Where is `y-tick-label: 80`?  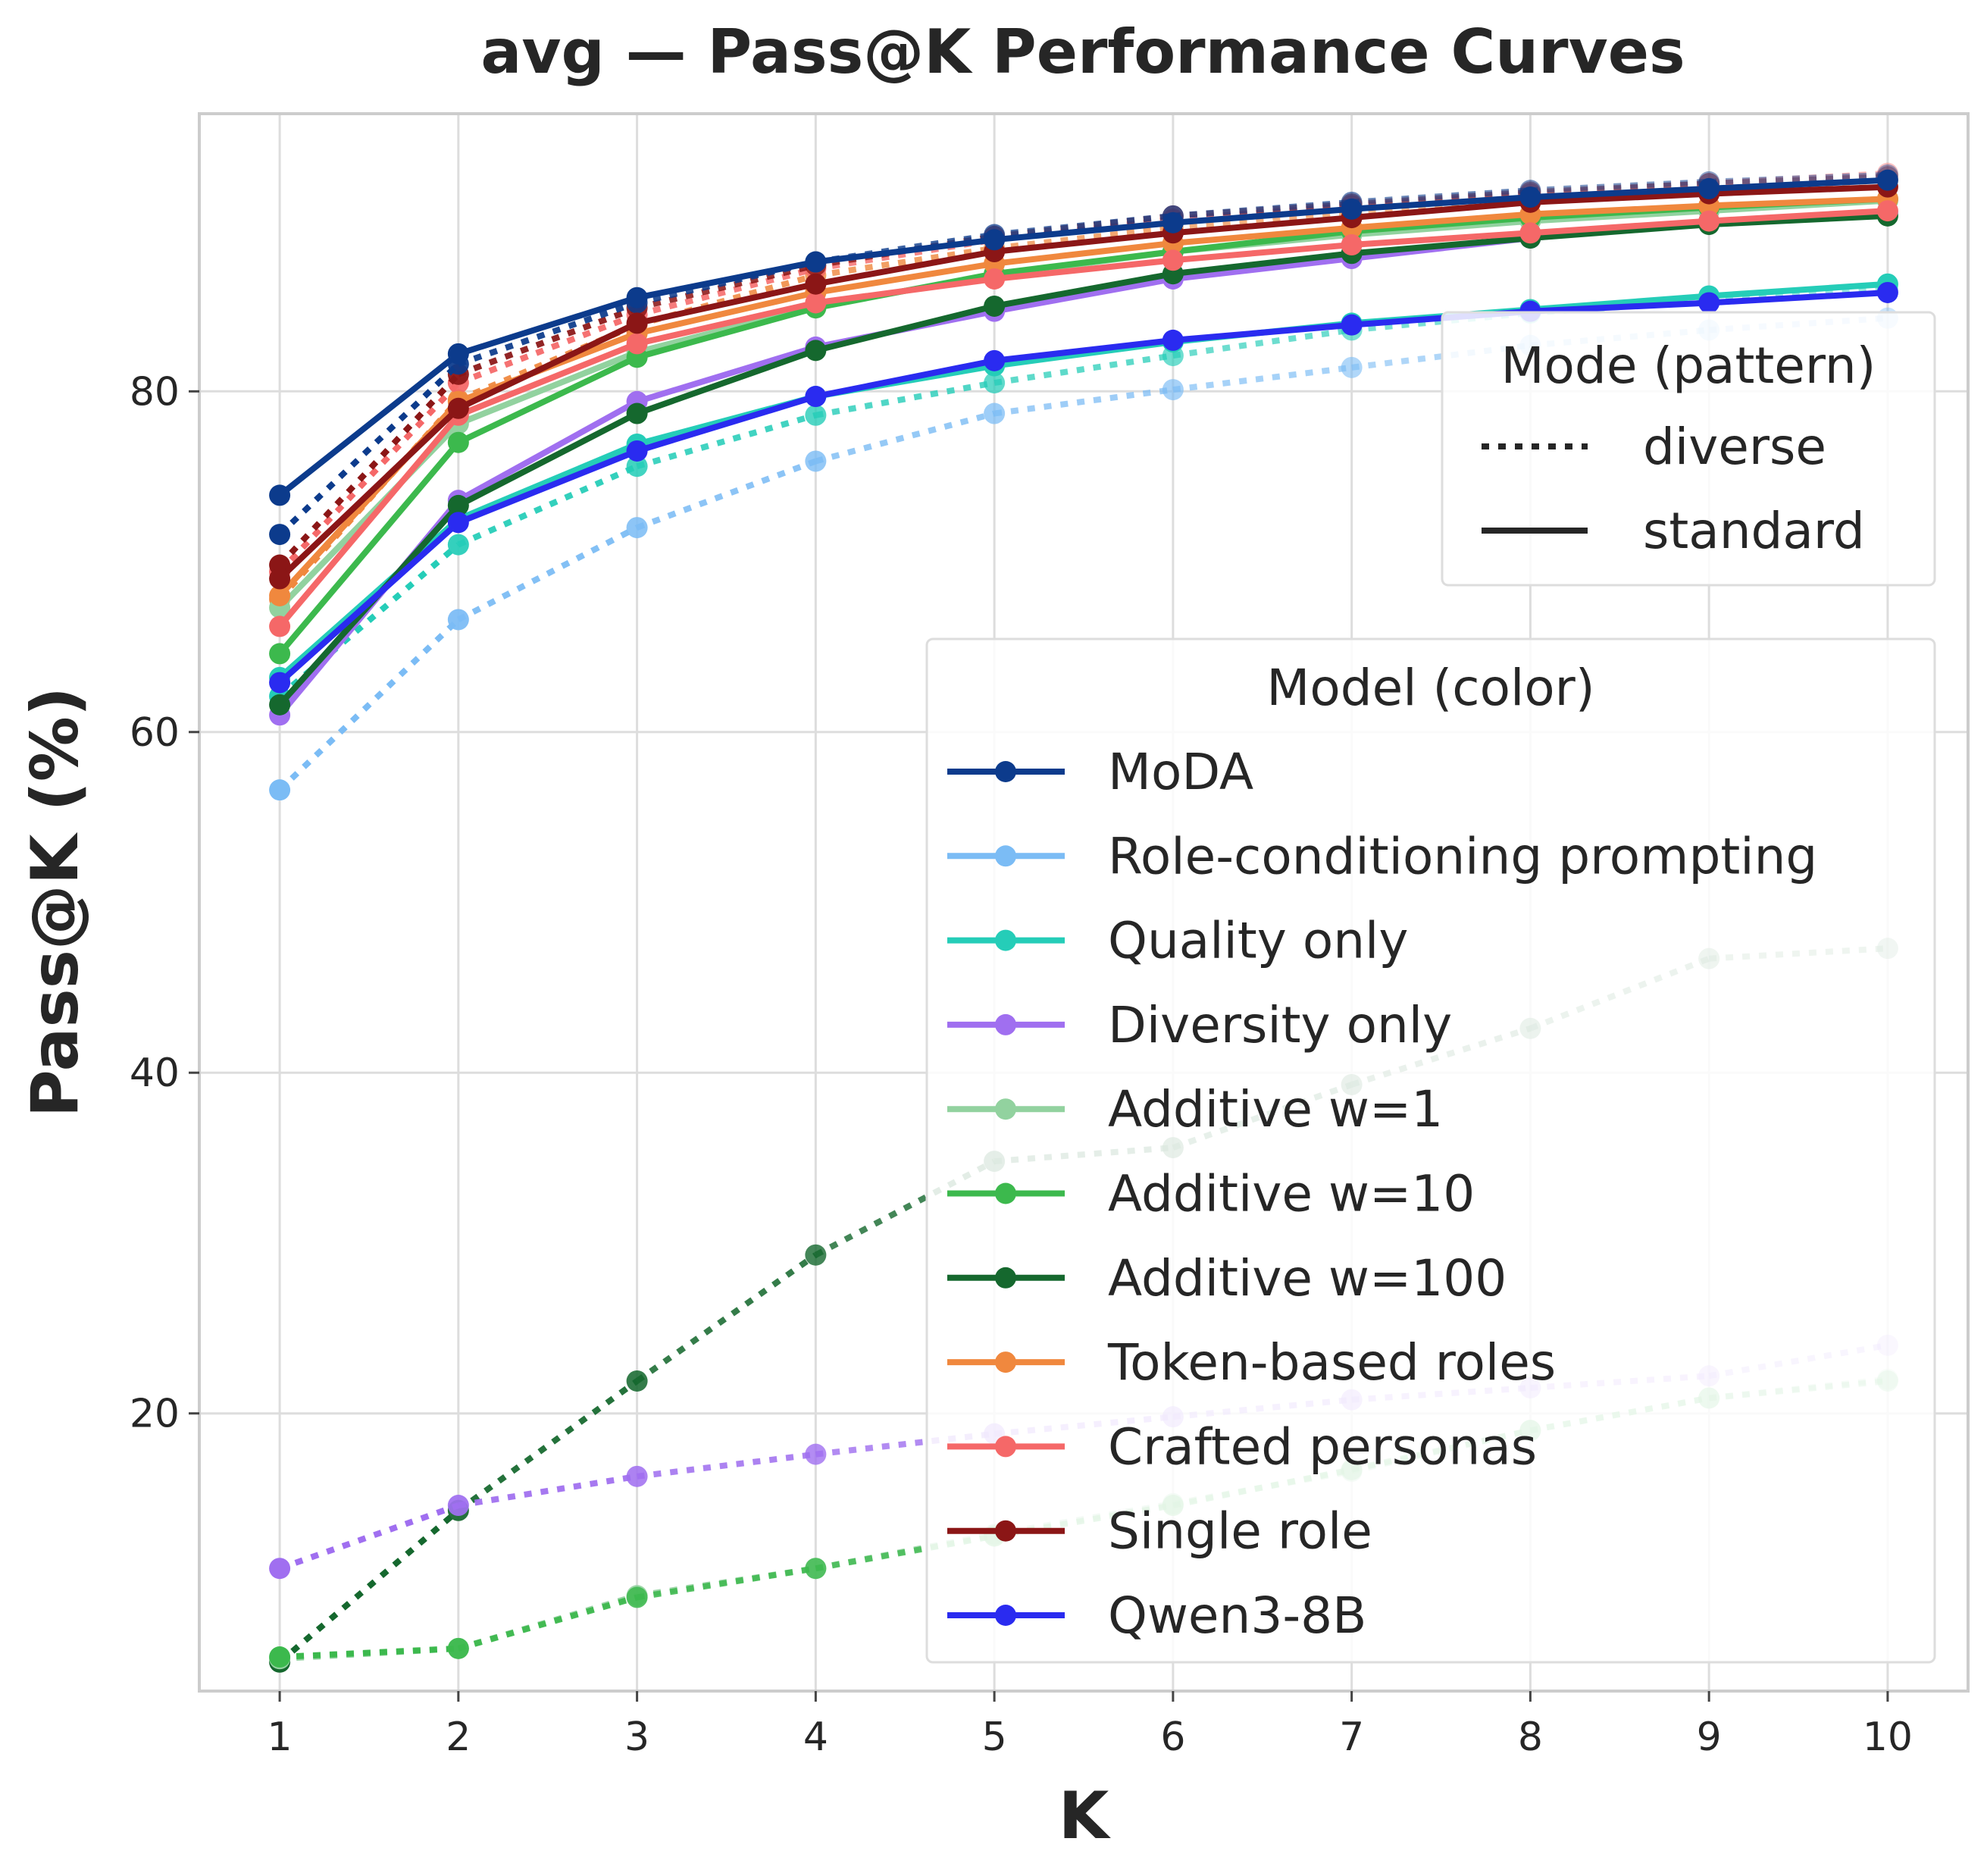
y-tick-label: 80 is located at coordinates (155, 392).